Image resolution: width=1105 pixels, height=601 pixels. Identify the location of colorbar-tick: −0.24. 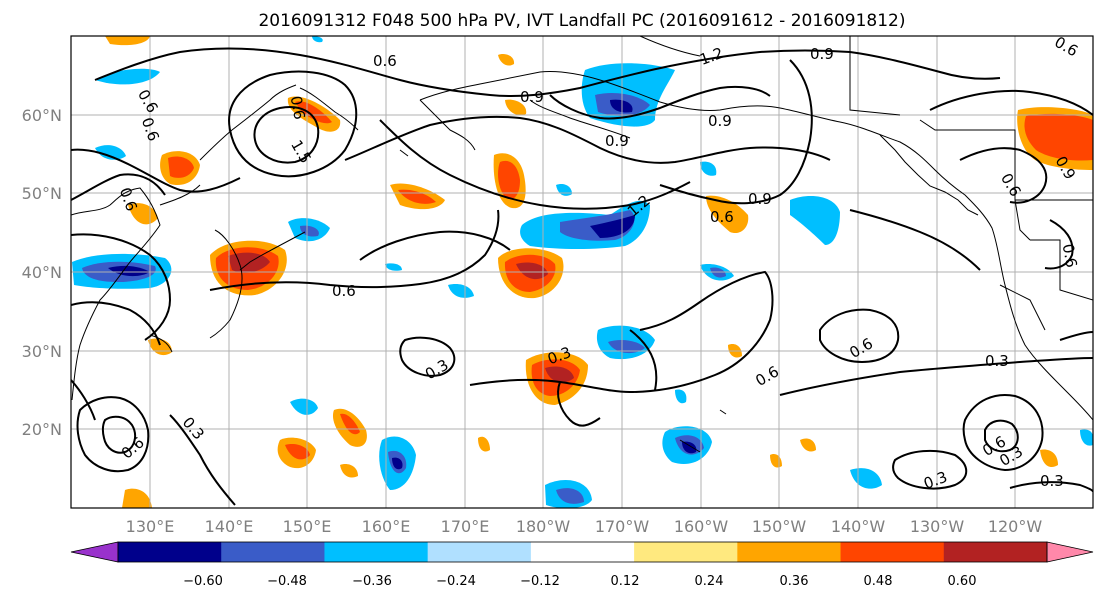
(456, 581).